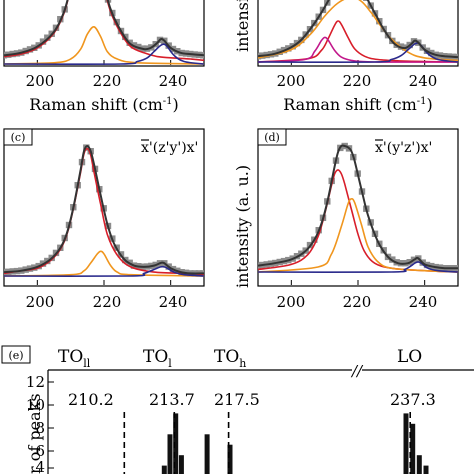  I want to click on panel-label: (e), so click(15, 355).